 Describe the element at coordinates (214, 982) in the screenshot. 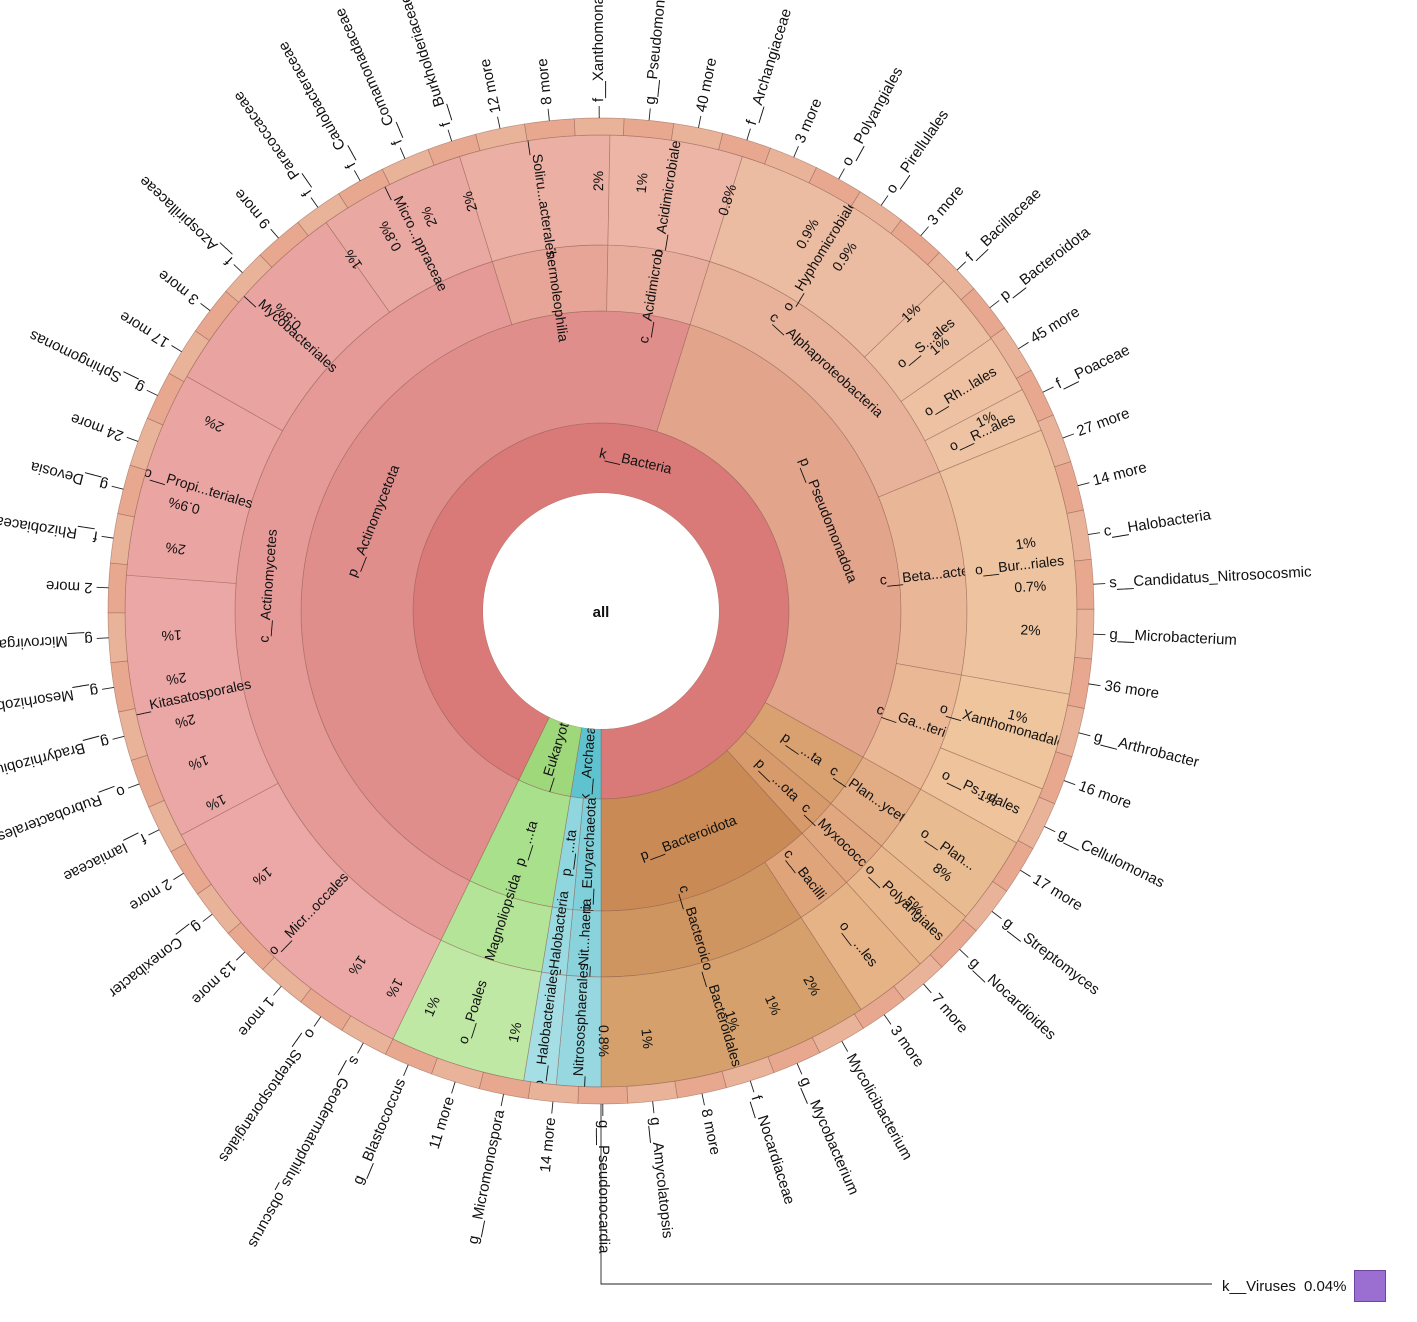

I see `outer-label: 13 more` at that location.